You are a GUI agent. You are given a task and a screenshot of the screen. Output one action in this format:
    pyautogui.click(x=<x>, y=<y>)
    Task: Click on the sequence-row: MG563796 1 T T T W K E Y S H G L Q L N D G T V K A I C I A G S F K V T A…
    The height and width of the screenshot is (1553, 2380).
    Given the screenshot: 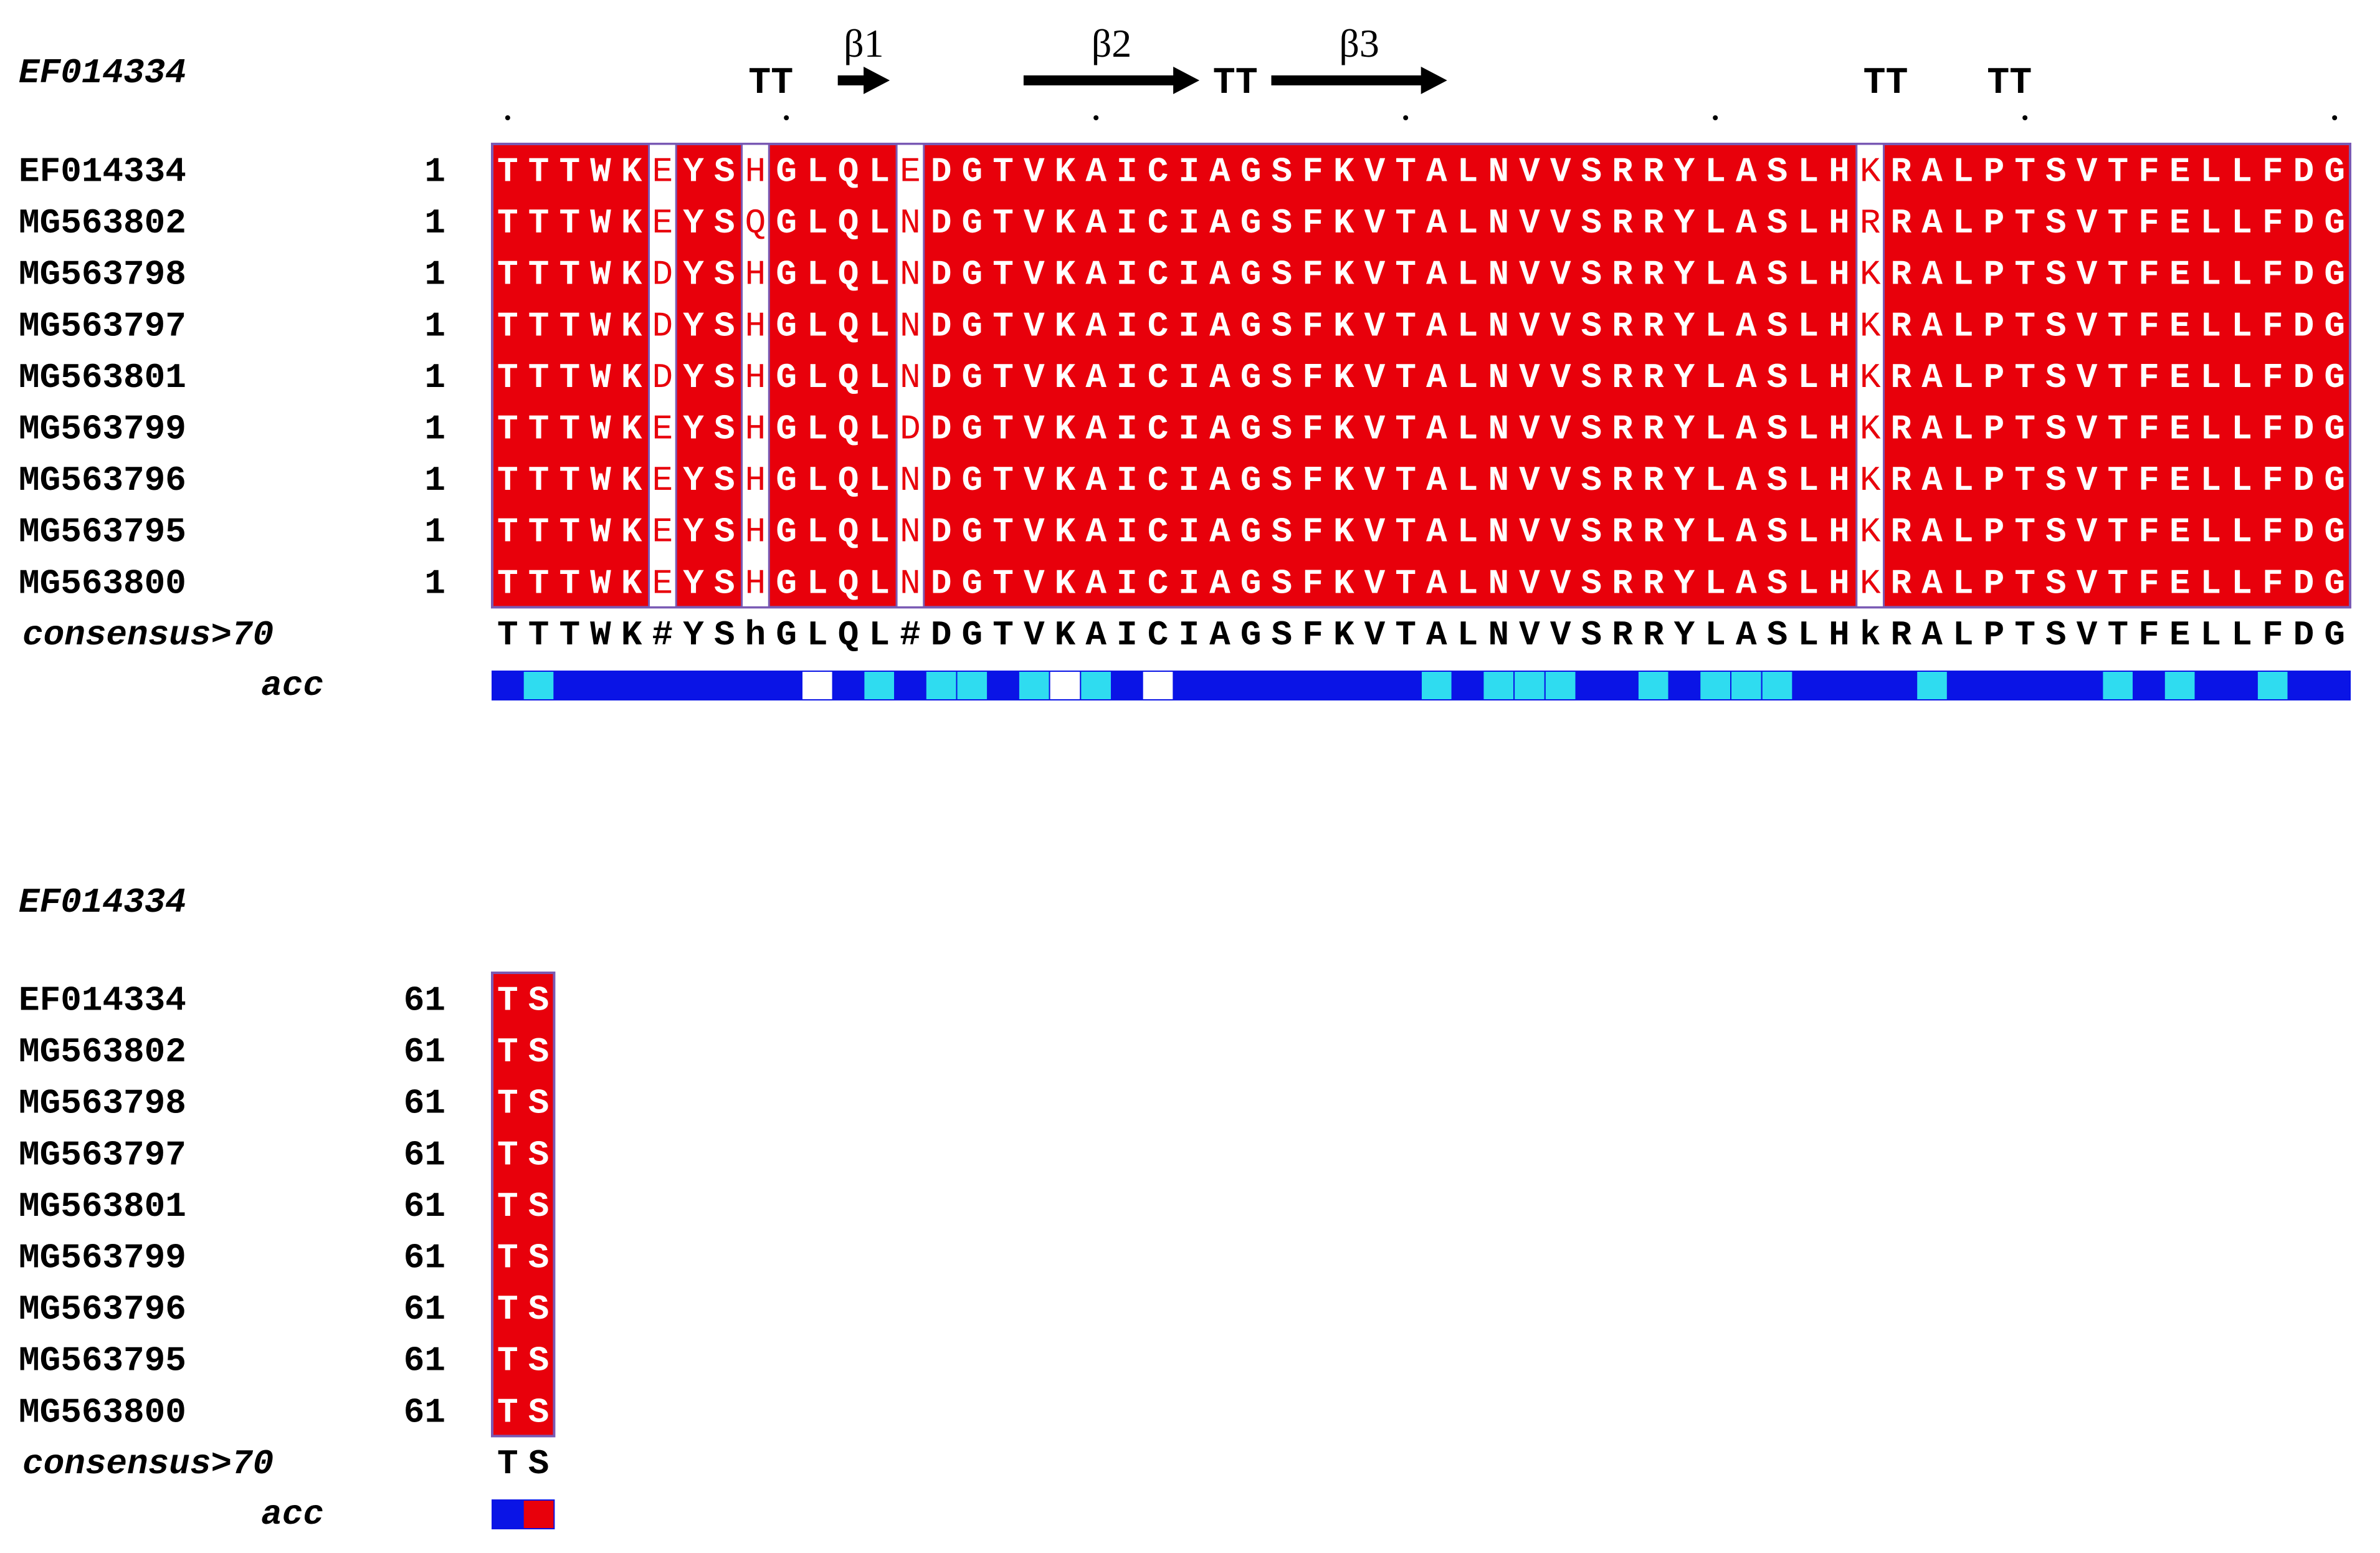 What is the action you would take?
    pyautogui.click(x=1182, y=481)
    